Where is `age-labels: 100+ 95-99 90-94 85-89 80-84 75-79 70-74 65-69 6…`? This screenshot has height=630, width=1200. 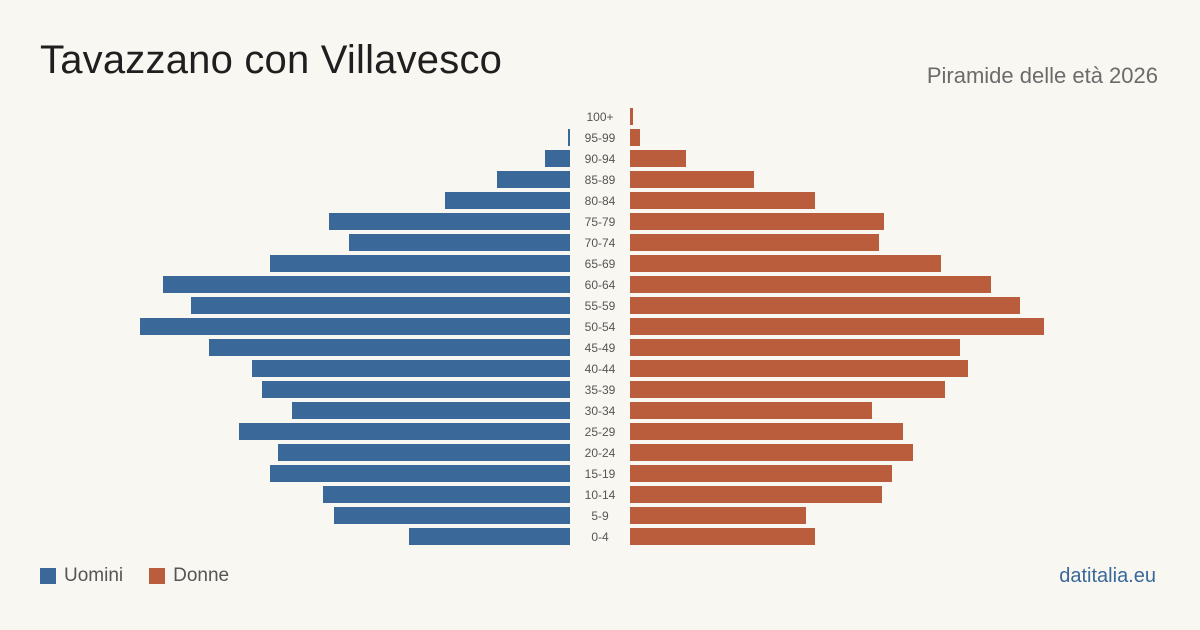
age-labels: 100+ 95-99 90-94 85-89 80-84 75-79 70-74 65-69 6… is located at coordinates (600, 327).